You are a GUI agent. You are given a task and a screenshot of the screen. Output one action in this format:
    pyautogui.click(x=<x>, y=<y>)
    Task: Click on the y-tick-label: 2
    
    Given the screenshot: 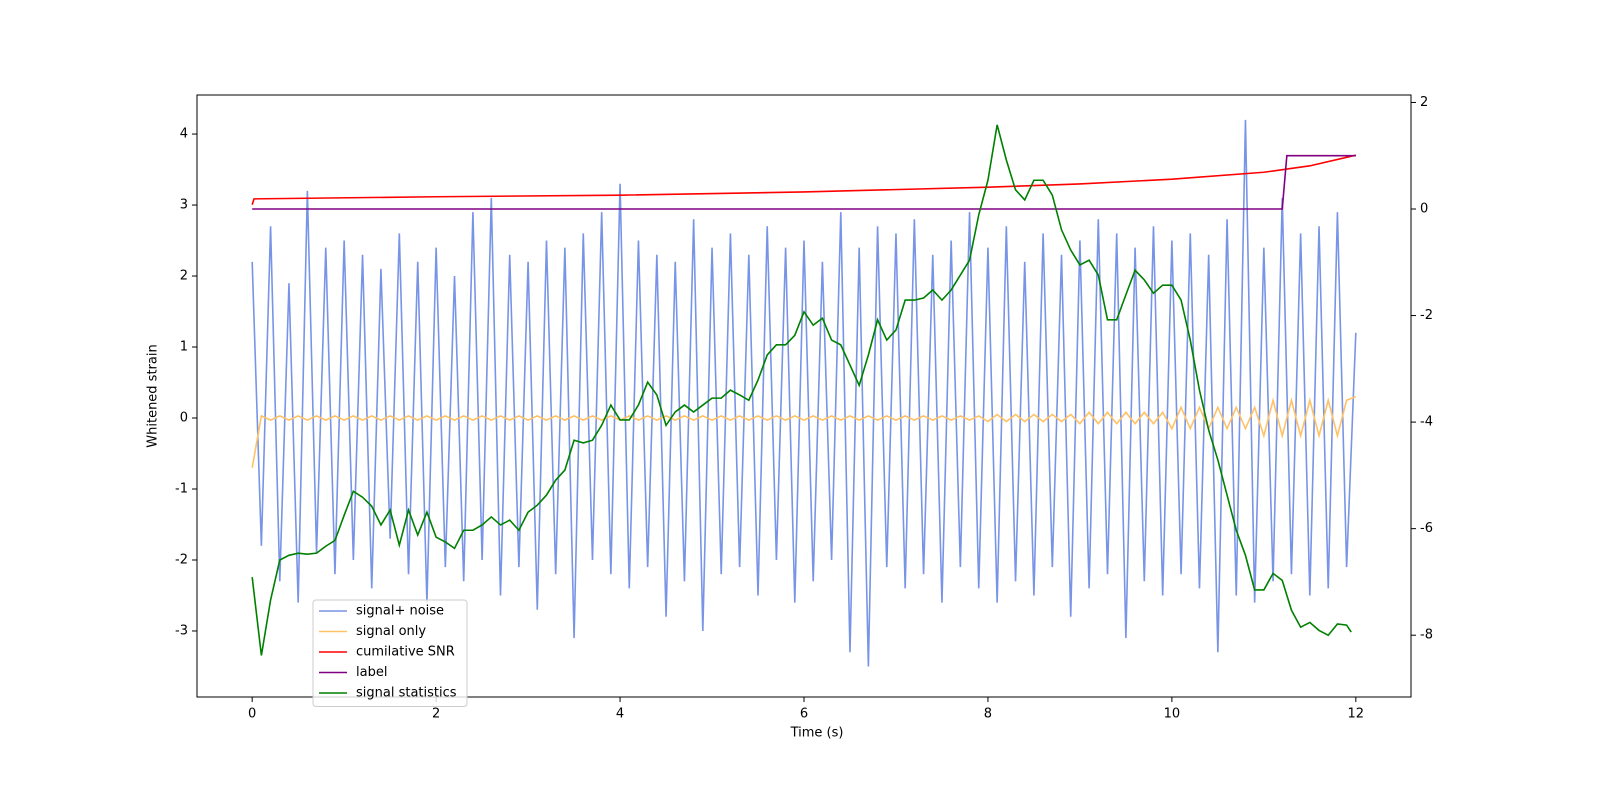 What is the action you would take?
    pyautogui.click(x=184, y=276)
    